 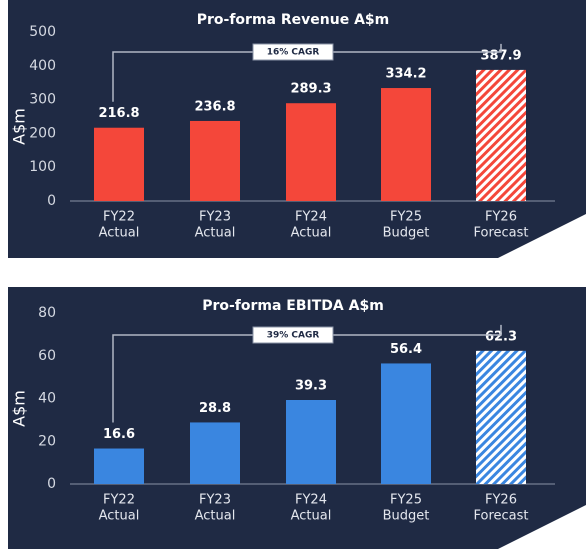 I want to click on y-tick-label: 60, so click(x=47, y=356).